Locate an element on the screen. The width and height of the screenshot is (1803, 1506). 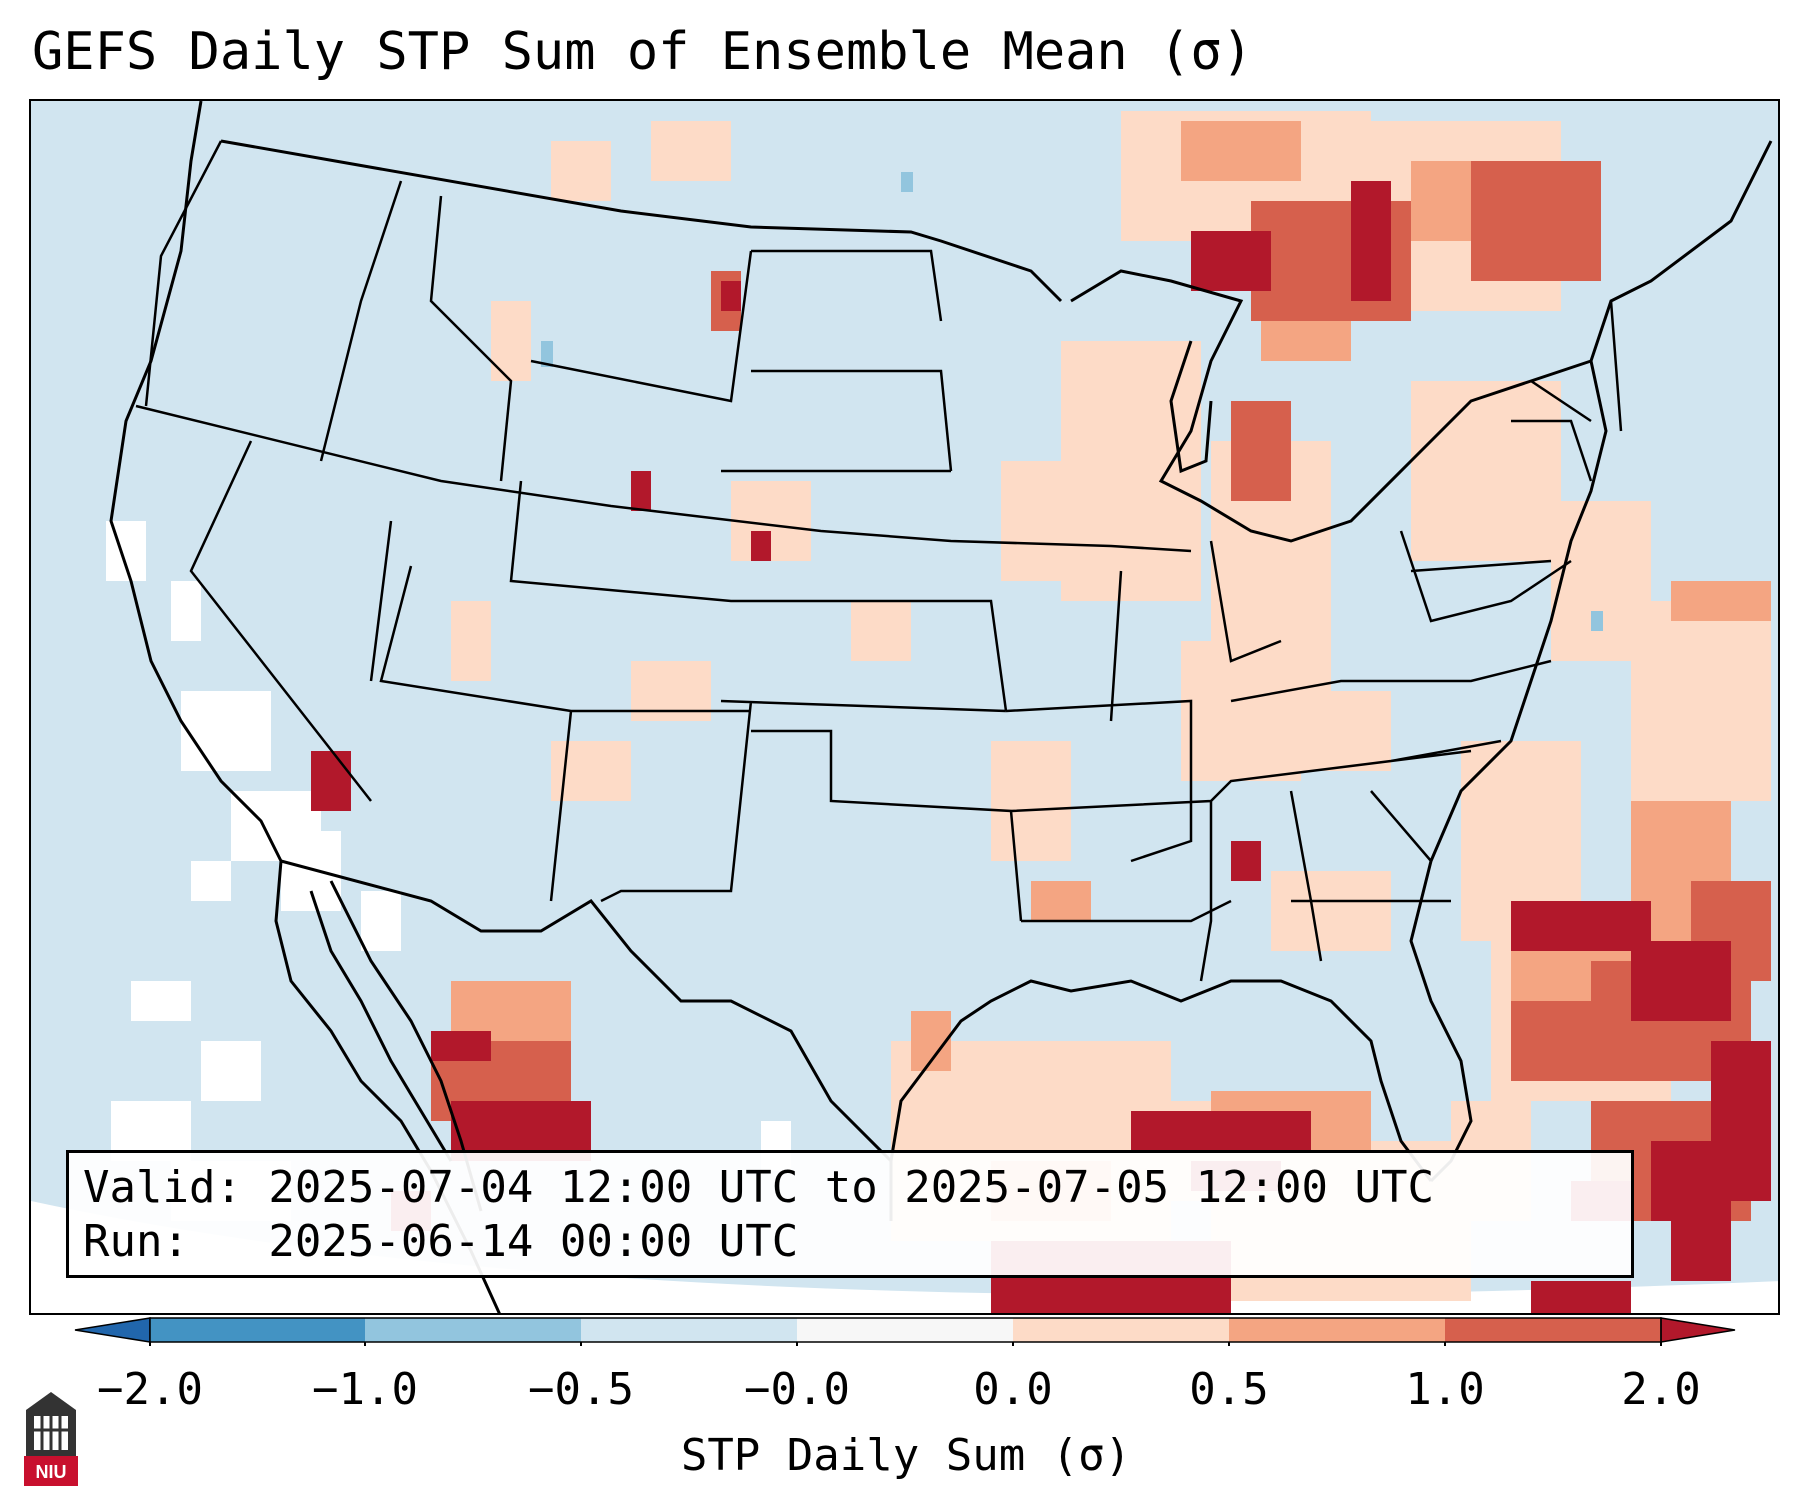
logo-text: NIU is located at coordinates (51, 1472).